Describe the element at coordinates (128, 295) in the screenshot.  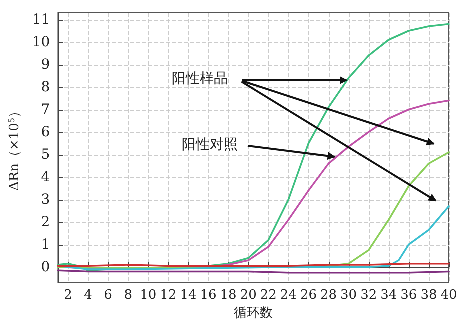
I see `x-tick-label: 8` at that location.